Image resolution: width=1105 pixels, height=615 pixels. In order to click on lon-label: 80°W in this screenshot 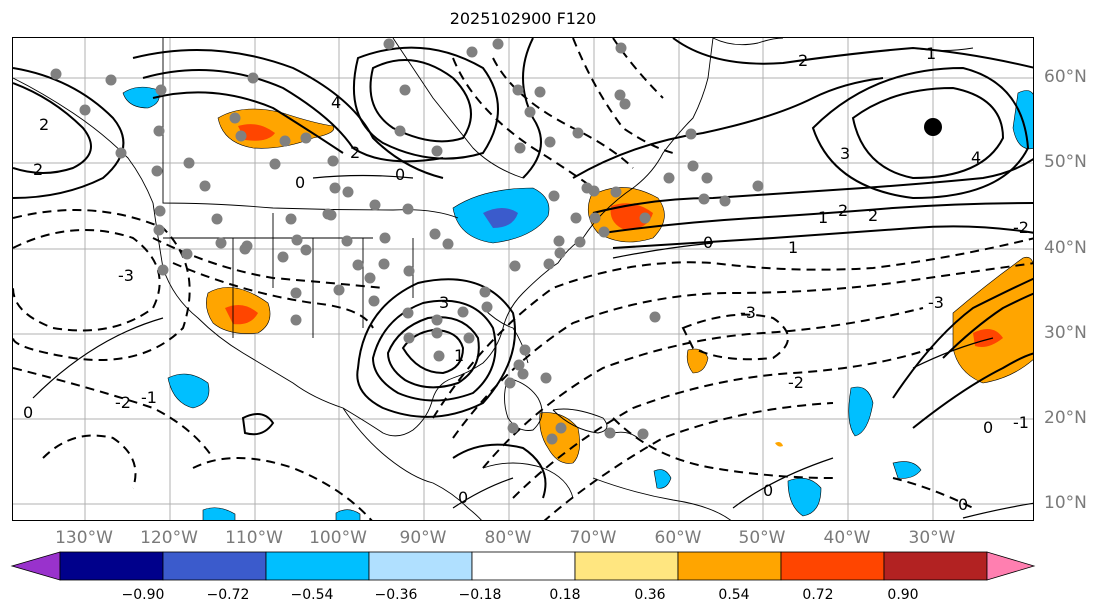, I will do `click(508, 538)`.